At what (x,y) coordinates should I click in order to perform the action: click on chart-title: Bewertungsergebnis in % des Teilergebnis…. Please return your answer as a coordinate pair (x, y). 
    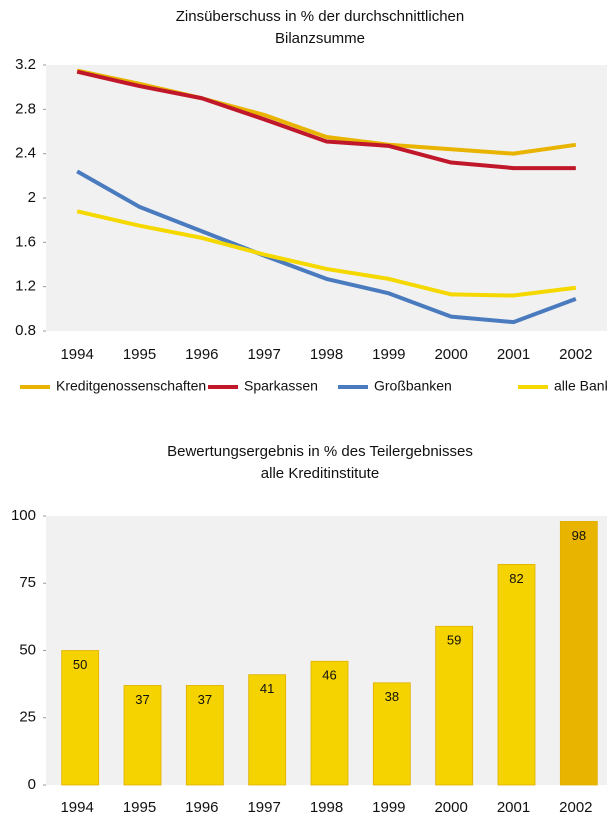
    Looking at the image, I should click on (320, 451).